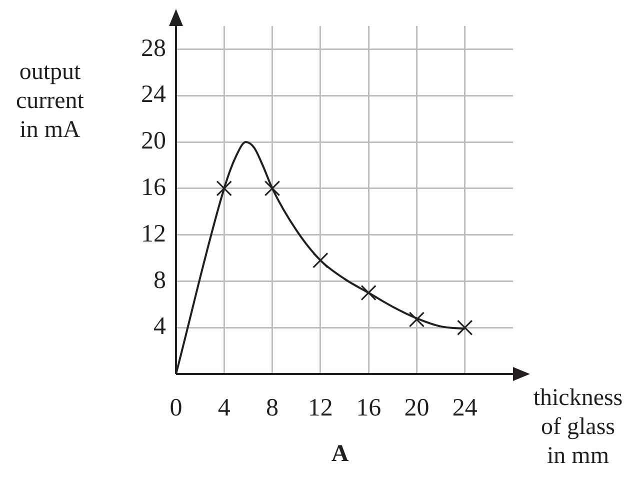  Describe the element at coordinates (50, 101) in the screenshot. I see `y-axis-title: output current in mA` at that location.